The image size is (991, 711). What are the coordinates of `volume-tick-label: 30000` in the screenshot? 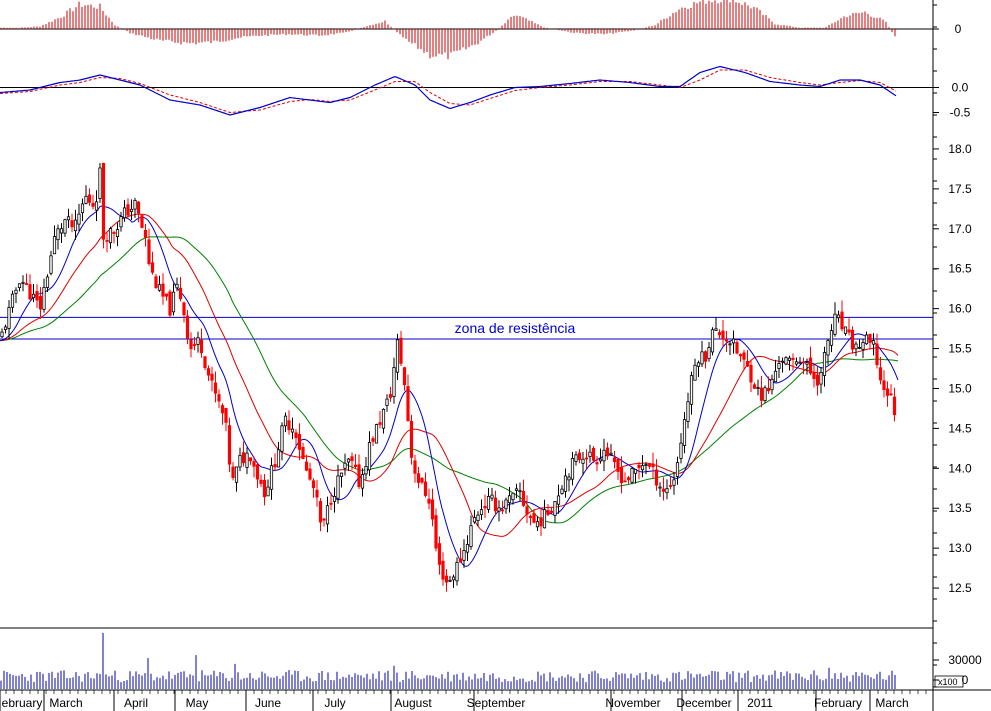 It's located at (965, 660).